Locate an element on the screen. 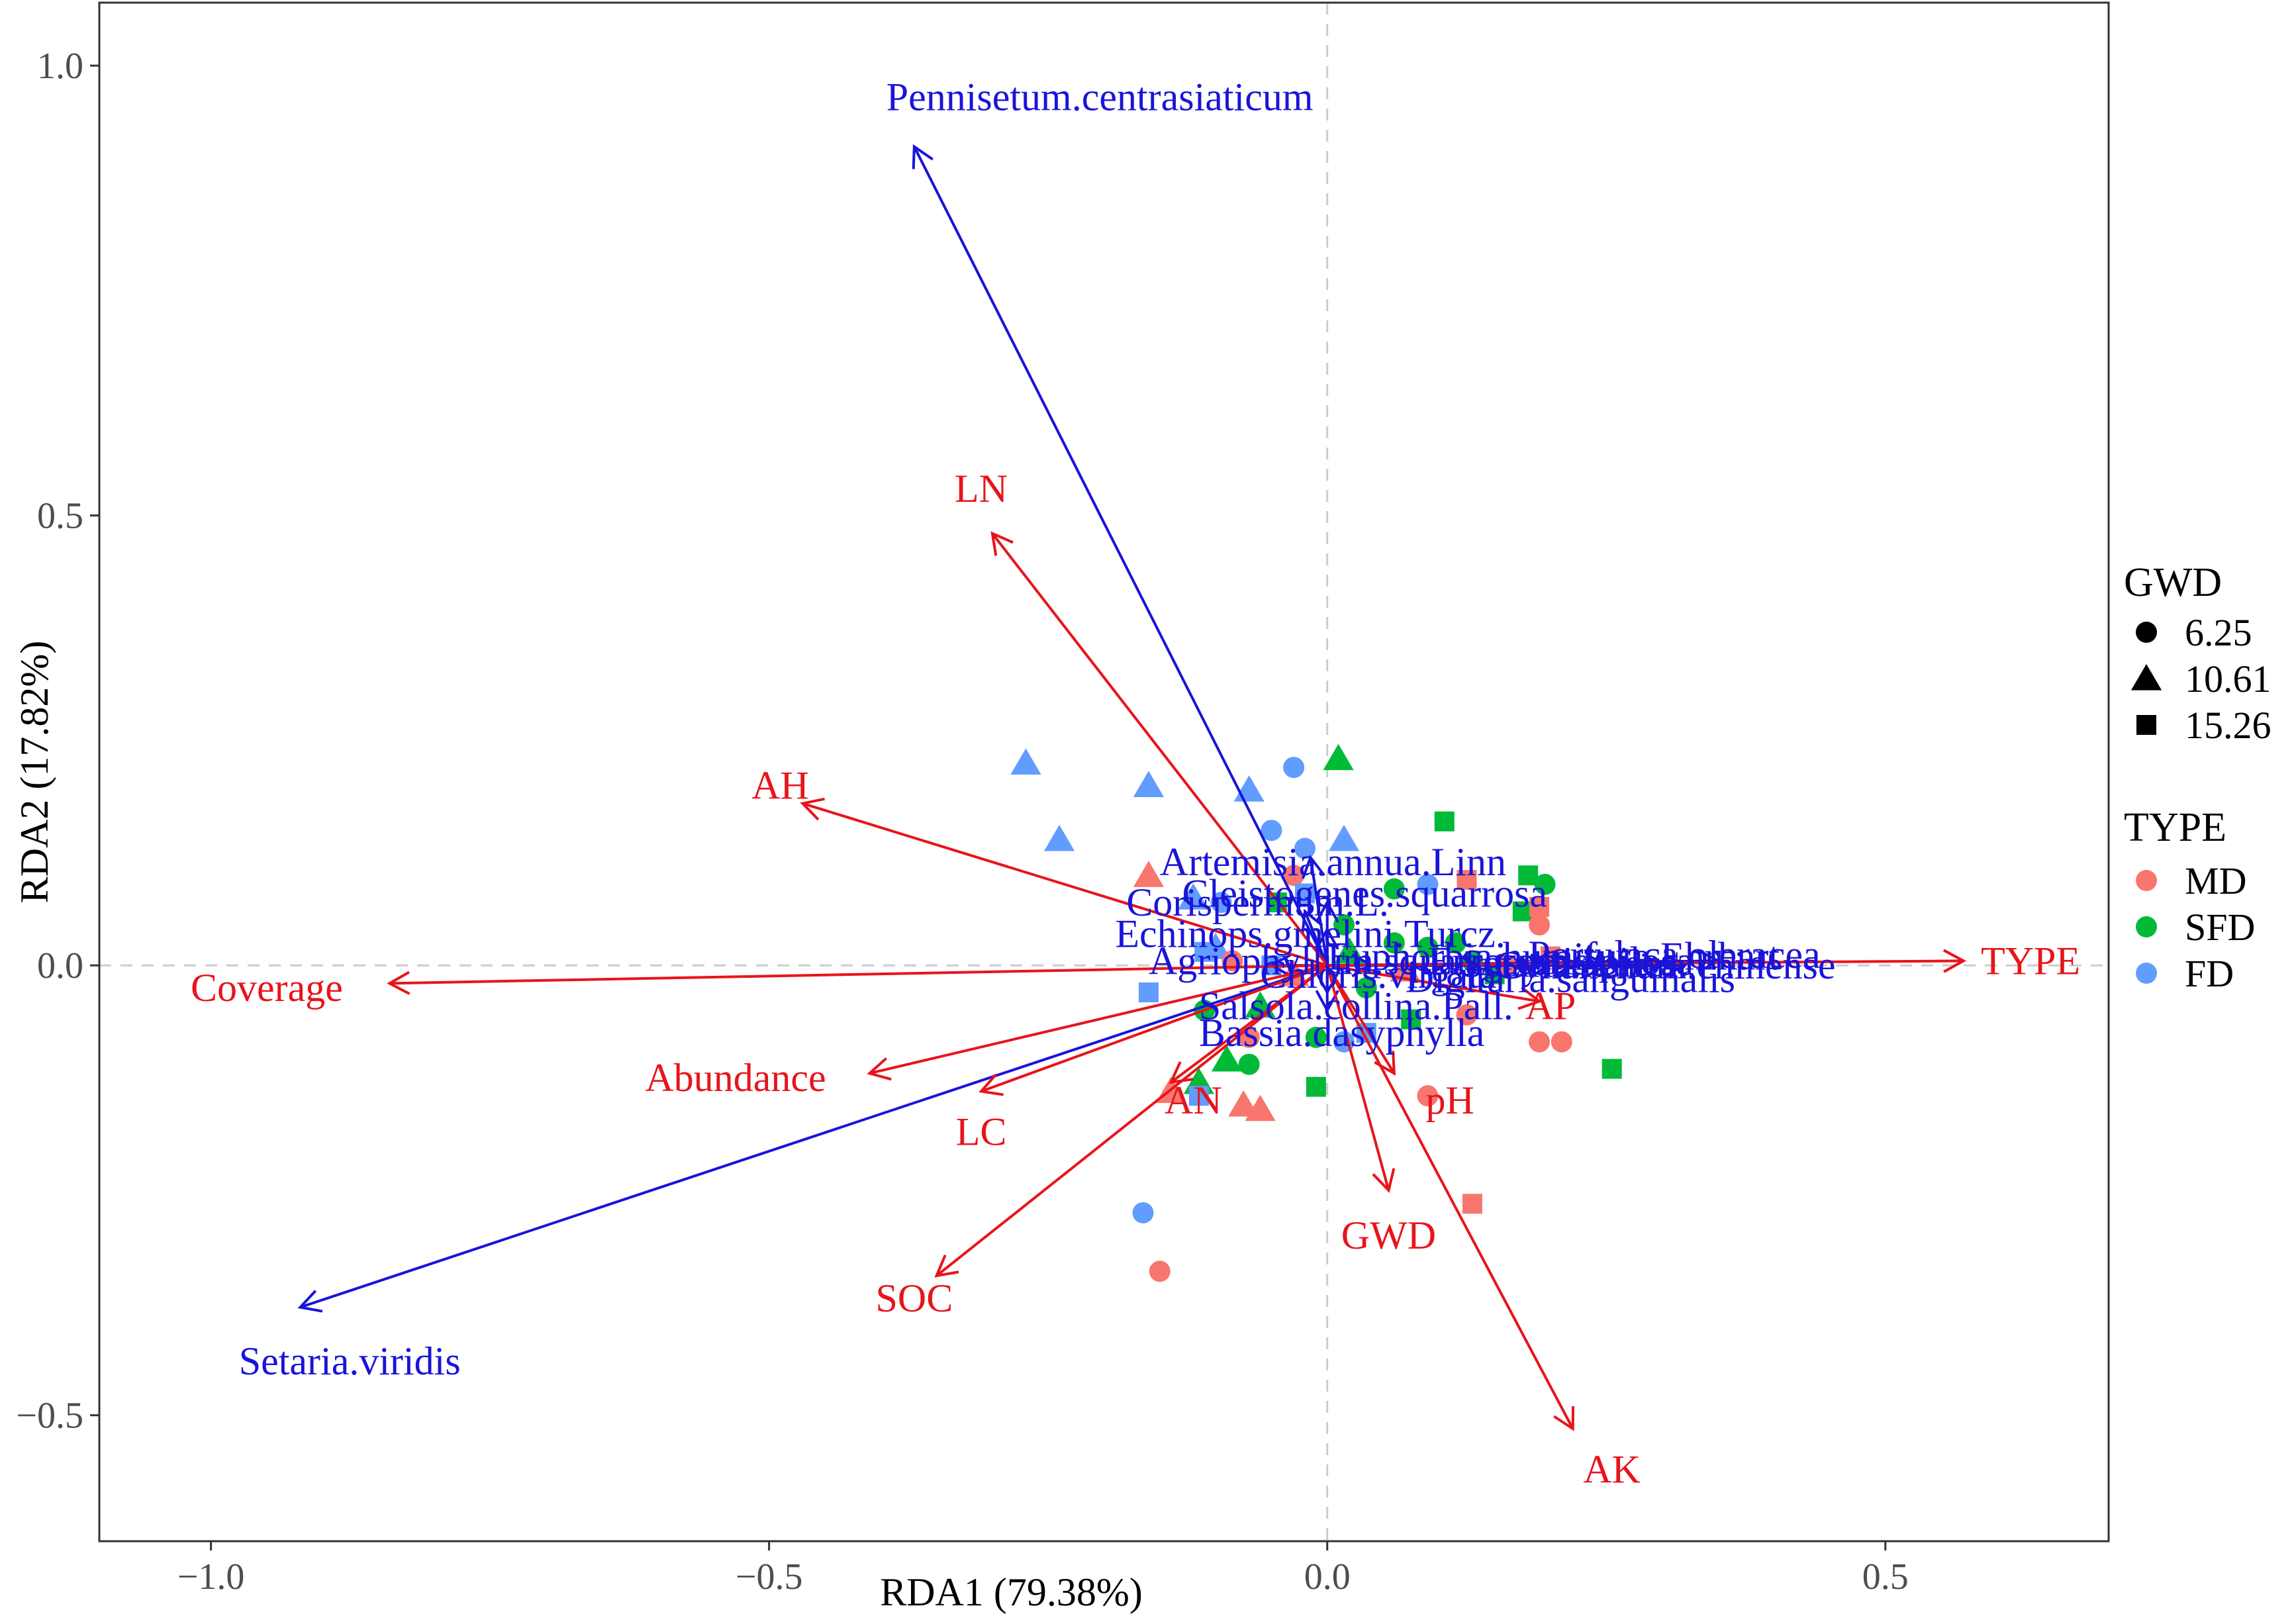 The height and width of the screenshot is (1618, 2296). sample-points is located at coordinates (1316, 1012).